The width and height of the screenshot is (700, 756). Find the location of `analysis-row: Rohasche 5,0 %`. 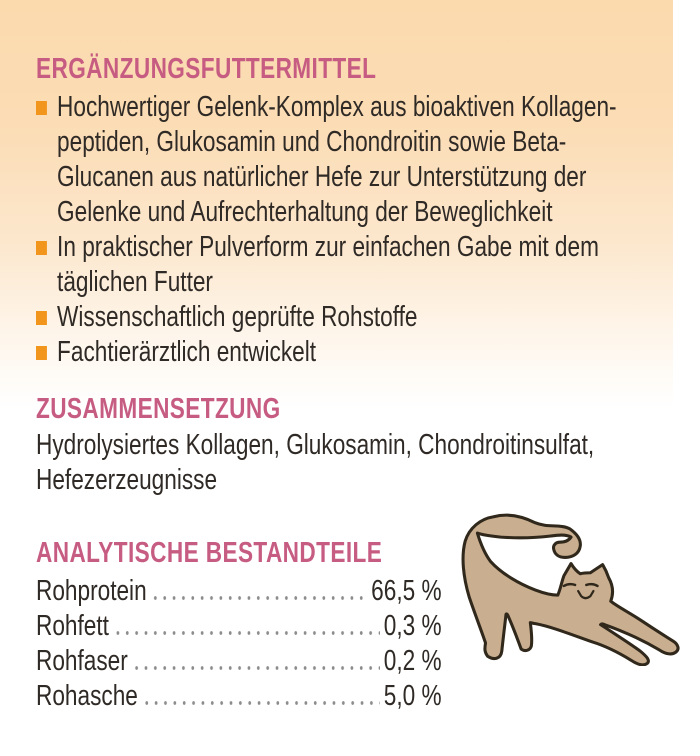

analysis-row: Rohasche 5,0 % is located at coordinates (239, 696).